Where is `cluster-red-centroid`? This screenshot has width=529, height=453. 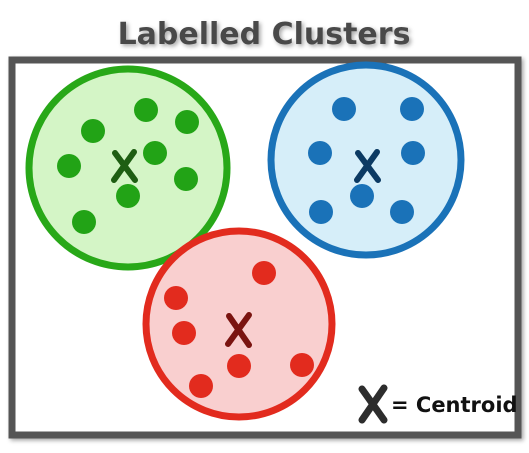
cluster-red-centroid is located at coordinates (238, 330).